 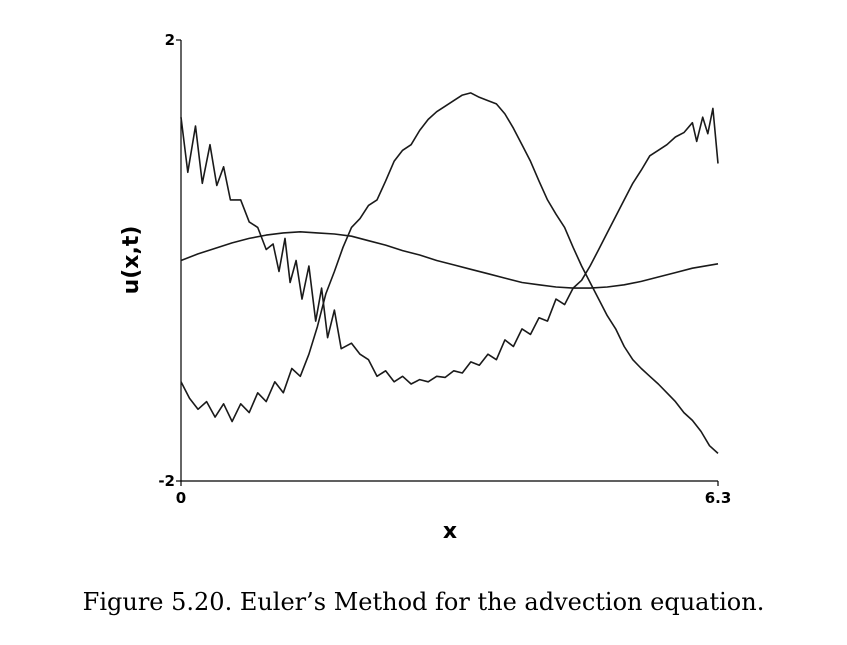 What do you see at coordinates (166, 481) in the screenshot?
I see `y-tick-label: -2` at bounding box center [166, 481].